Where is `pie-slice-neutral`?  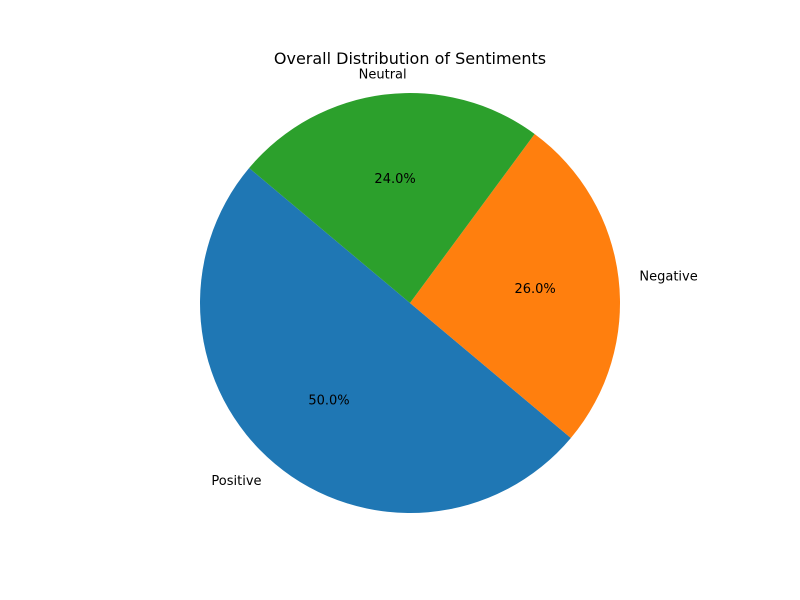 pie-slice-neutral is located at coordinates (392, 197).